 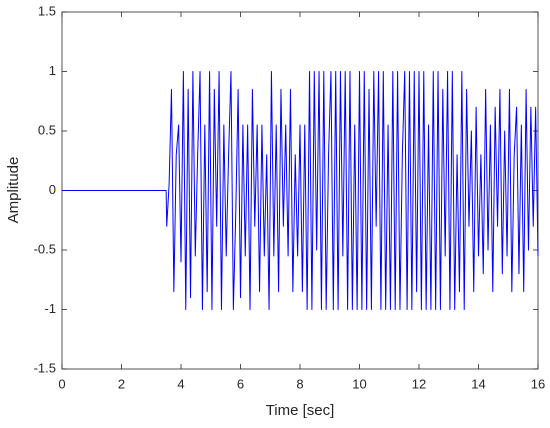 What do you see at coordinates (359, 383) in the screenshot?
I see `x-tick-label: 10` at bounding box center [359, 383].